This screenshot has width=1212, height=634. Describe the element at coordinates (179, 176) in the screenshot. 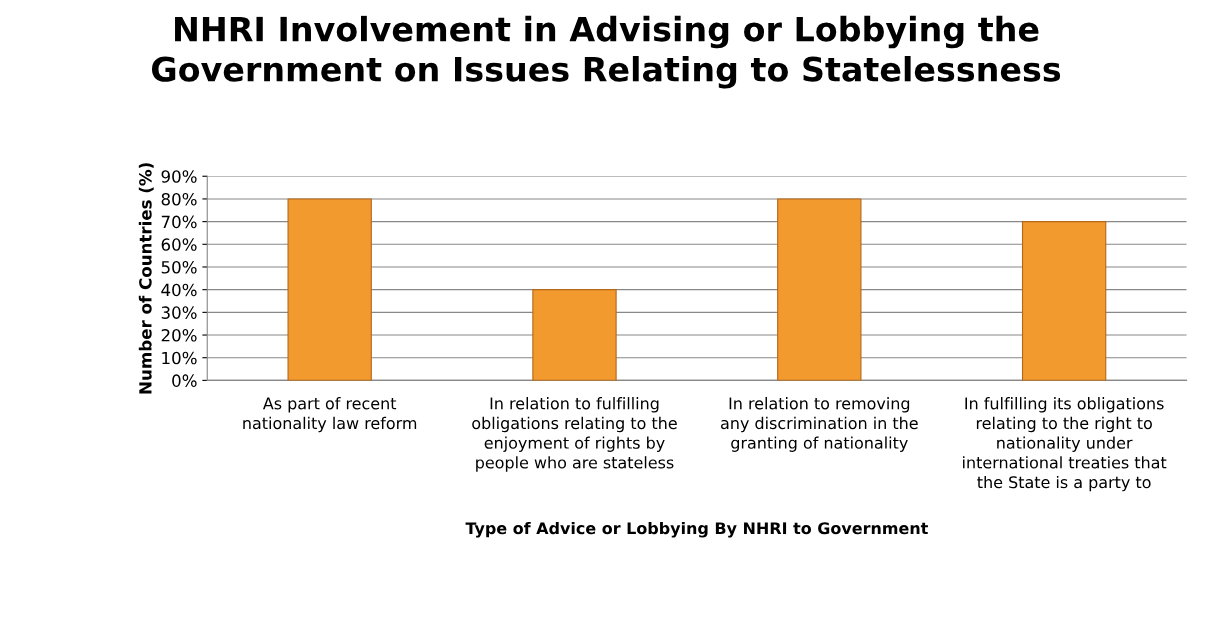

I see `y-tick-label: 90%` at that location.